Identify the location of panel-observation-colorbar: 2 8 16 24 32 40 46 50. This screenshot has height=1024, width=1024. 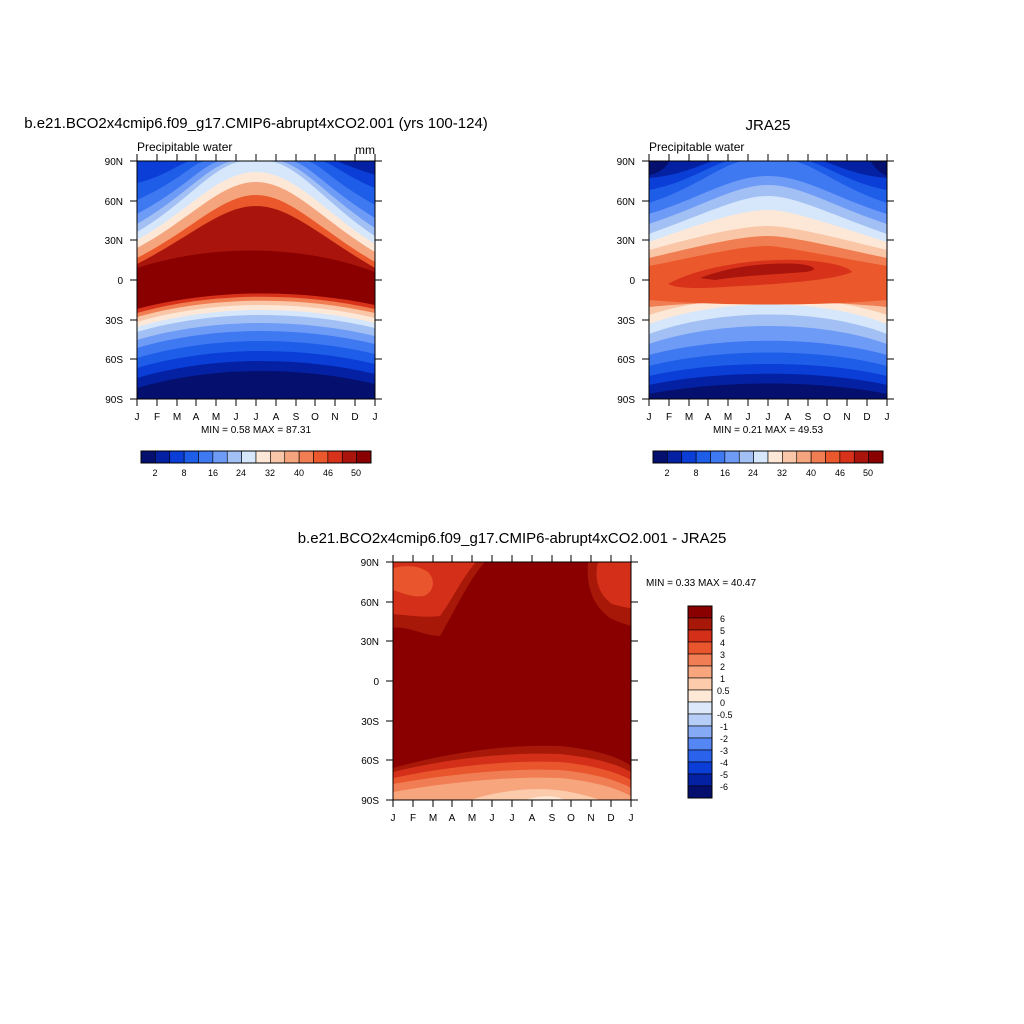
(768, 464).